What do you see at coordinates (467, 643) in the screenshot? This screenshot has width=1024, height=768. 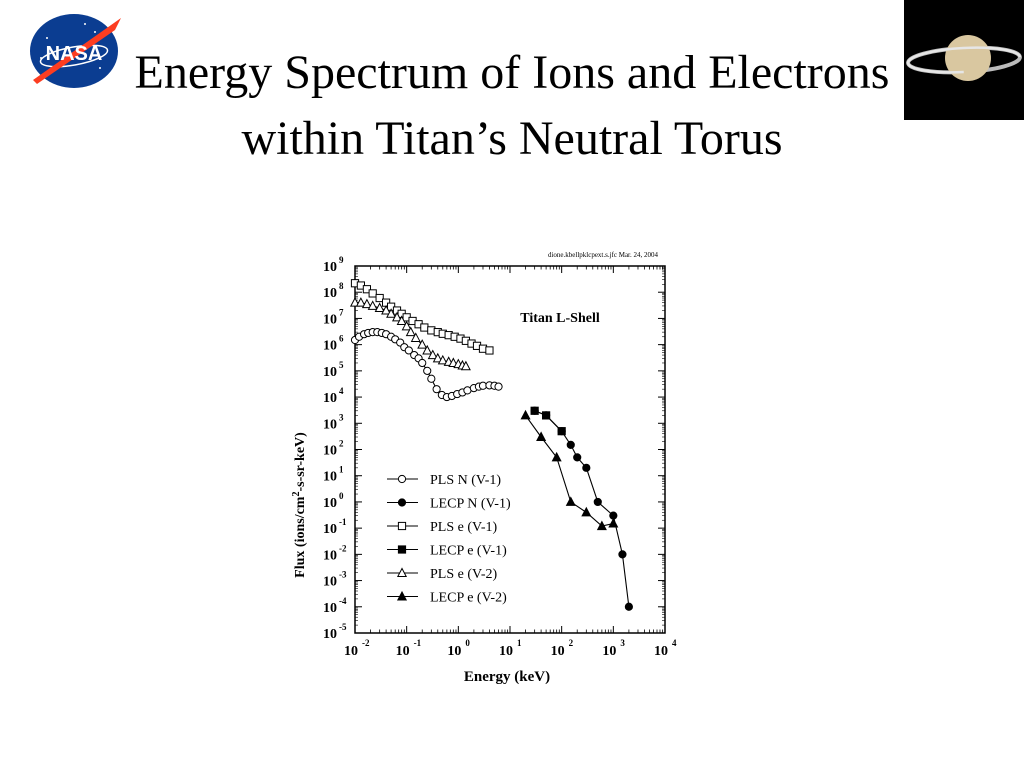 I see `x-tick-exp: 0` at bounding box center [467, 643].